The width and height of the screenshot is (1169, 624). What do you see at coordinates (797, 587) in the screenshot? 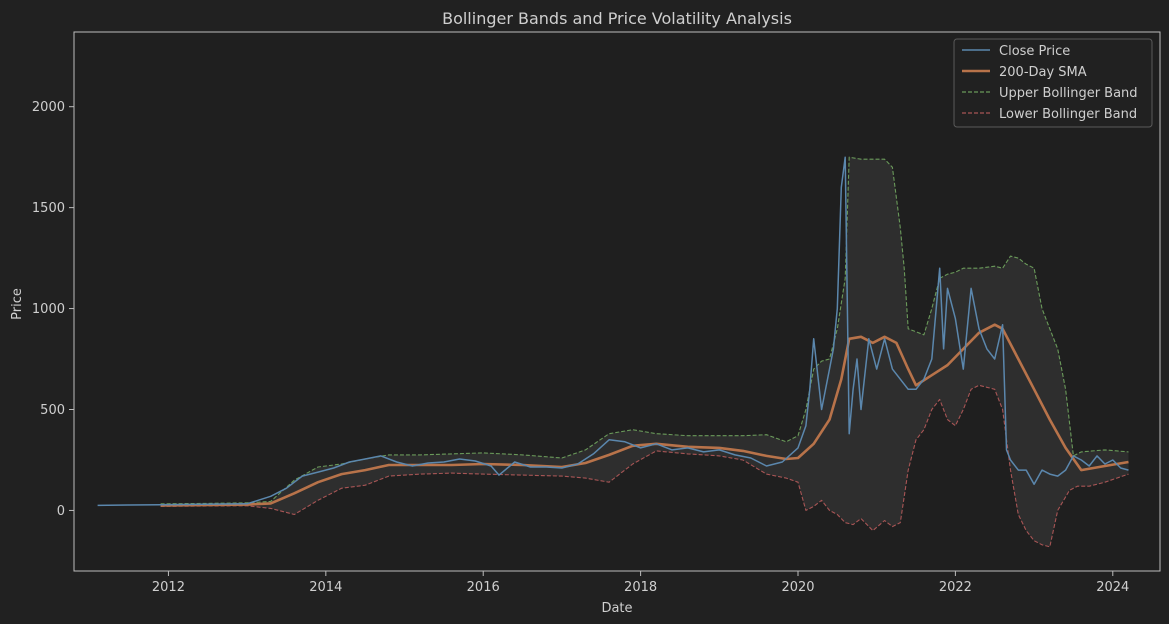
I see `x-tick-label: 2020` at bounding box center [797, 587].